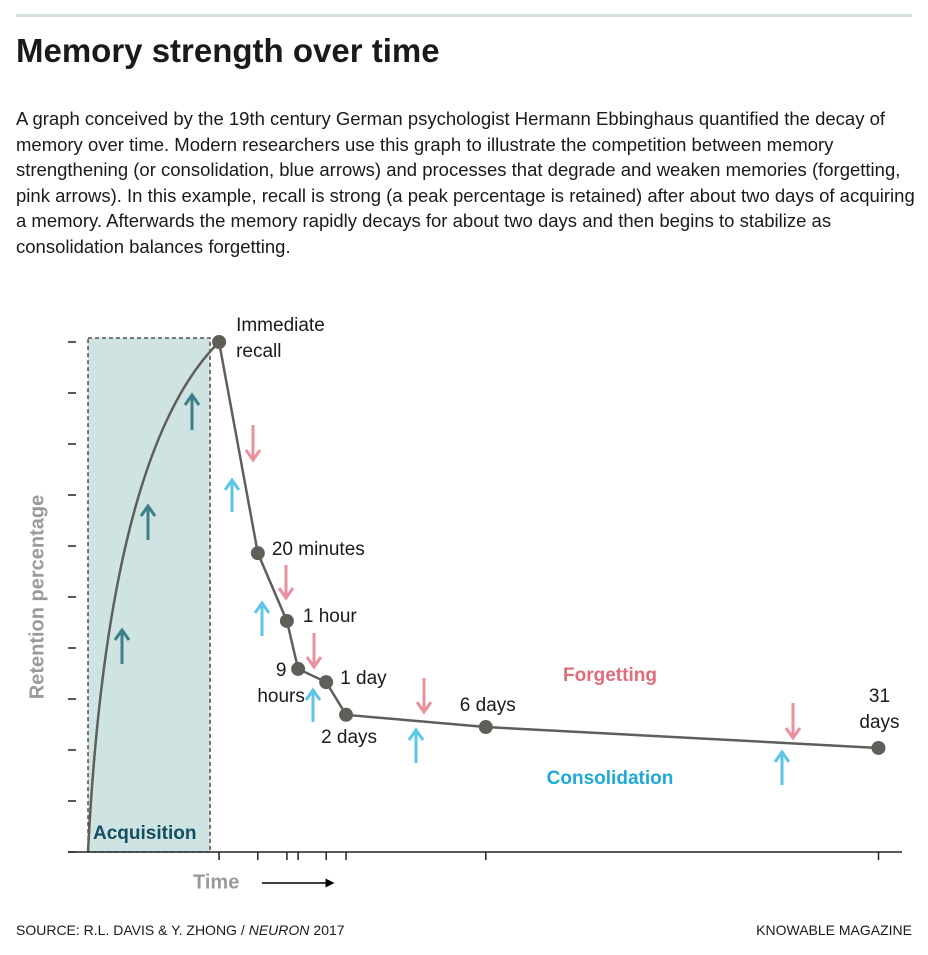 Image resolution: width=928 pixels, height=955 pixels. What do you see at coordinates (130, 930) in the screenshot?
I see `source-text: SOURCE: R.L. DAVIS & Y. ZHONG /` at bounding box center [130, 930].